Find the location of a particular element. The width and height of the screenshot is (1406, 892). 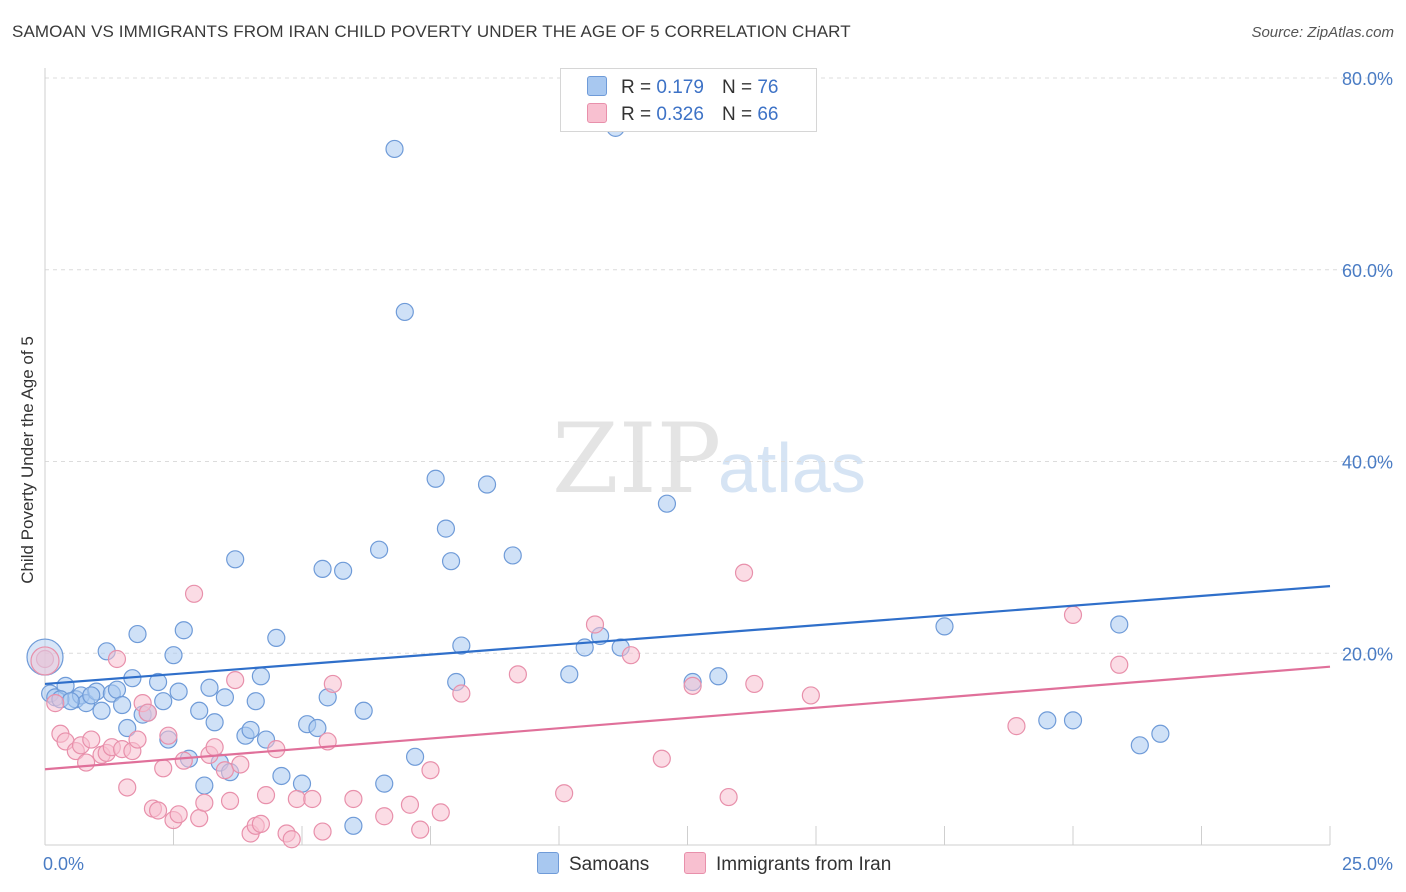

legend-swatch-iran is located at coordinates (597, 113).